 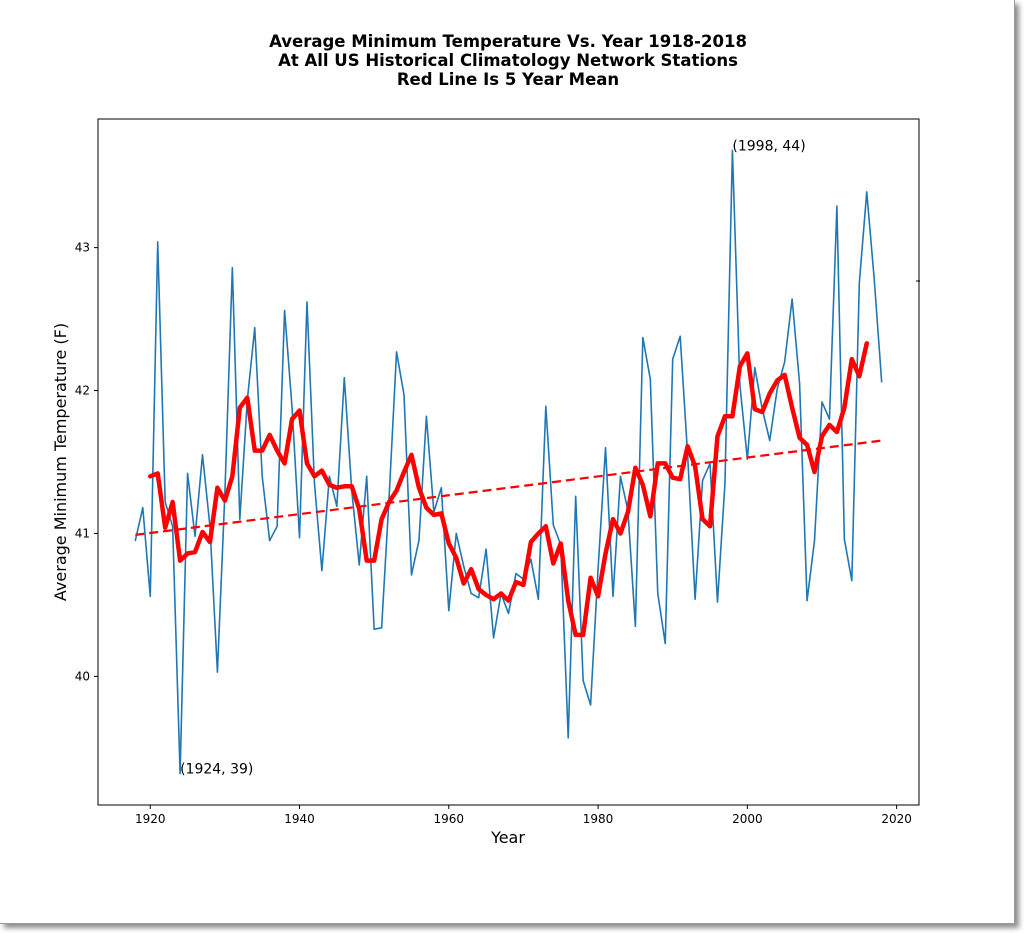 I want to click on mean-point-1944, so click(x=329, y=484).